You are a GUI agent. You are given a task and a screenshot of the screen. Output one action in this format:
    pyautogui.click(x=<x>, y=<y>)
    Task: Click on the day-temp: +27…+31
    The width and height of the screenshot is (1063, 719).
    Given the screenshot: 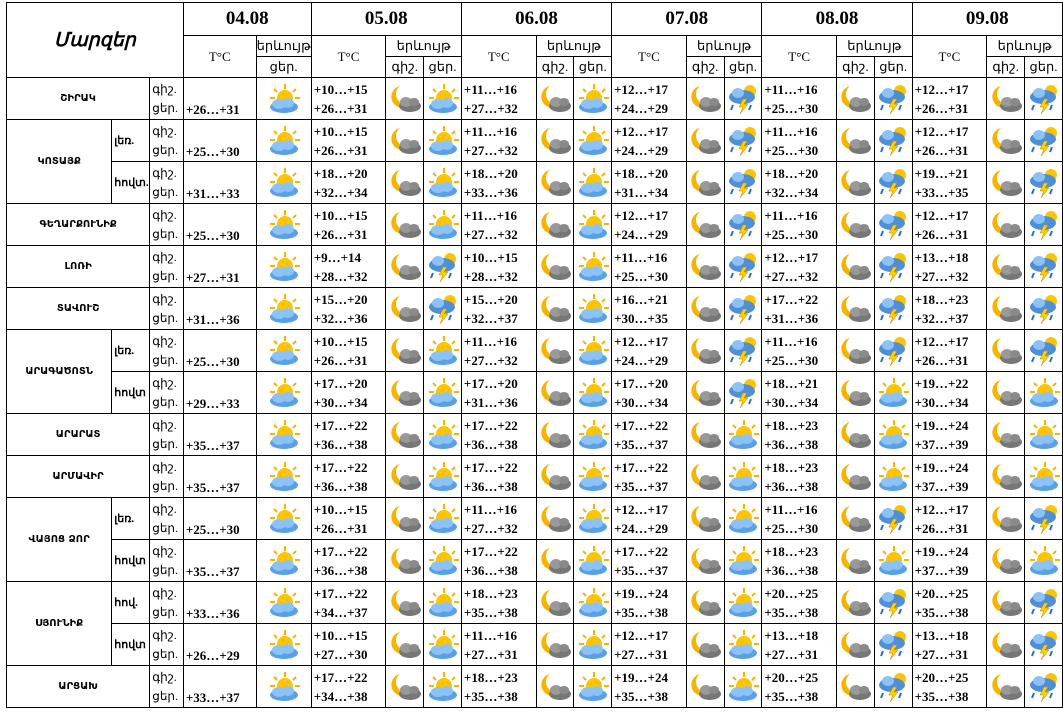 What is the action you would take?
    pyautogui.click(x=941, y=654)
    